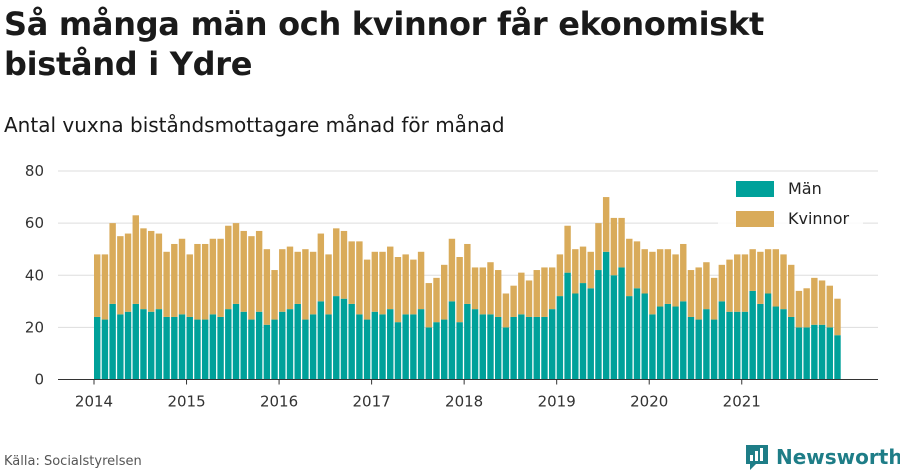 The image size is (900, 474). I want to click on y-tick-label: 80, so click(34, 171).